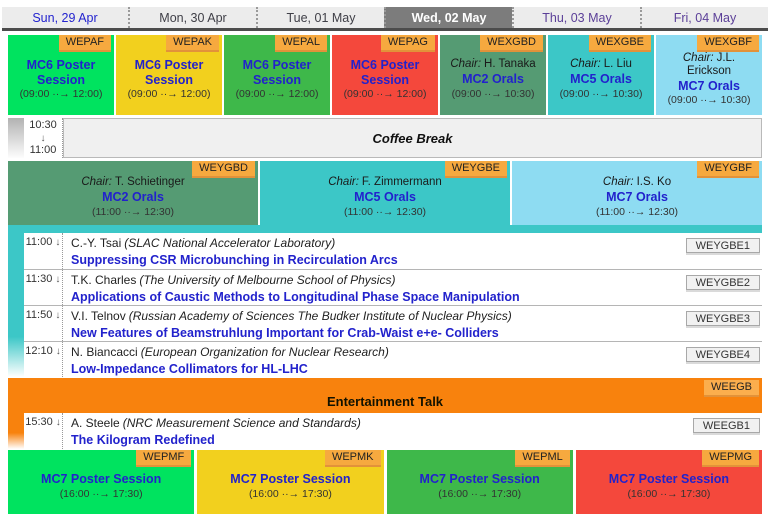 The width and height of the screenshot is (770, 520). Describe the element at coordinates (143, 439) in the screenshot. I see `talk-title-link: The Kilogram Redefined` at that location.